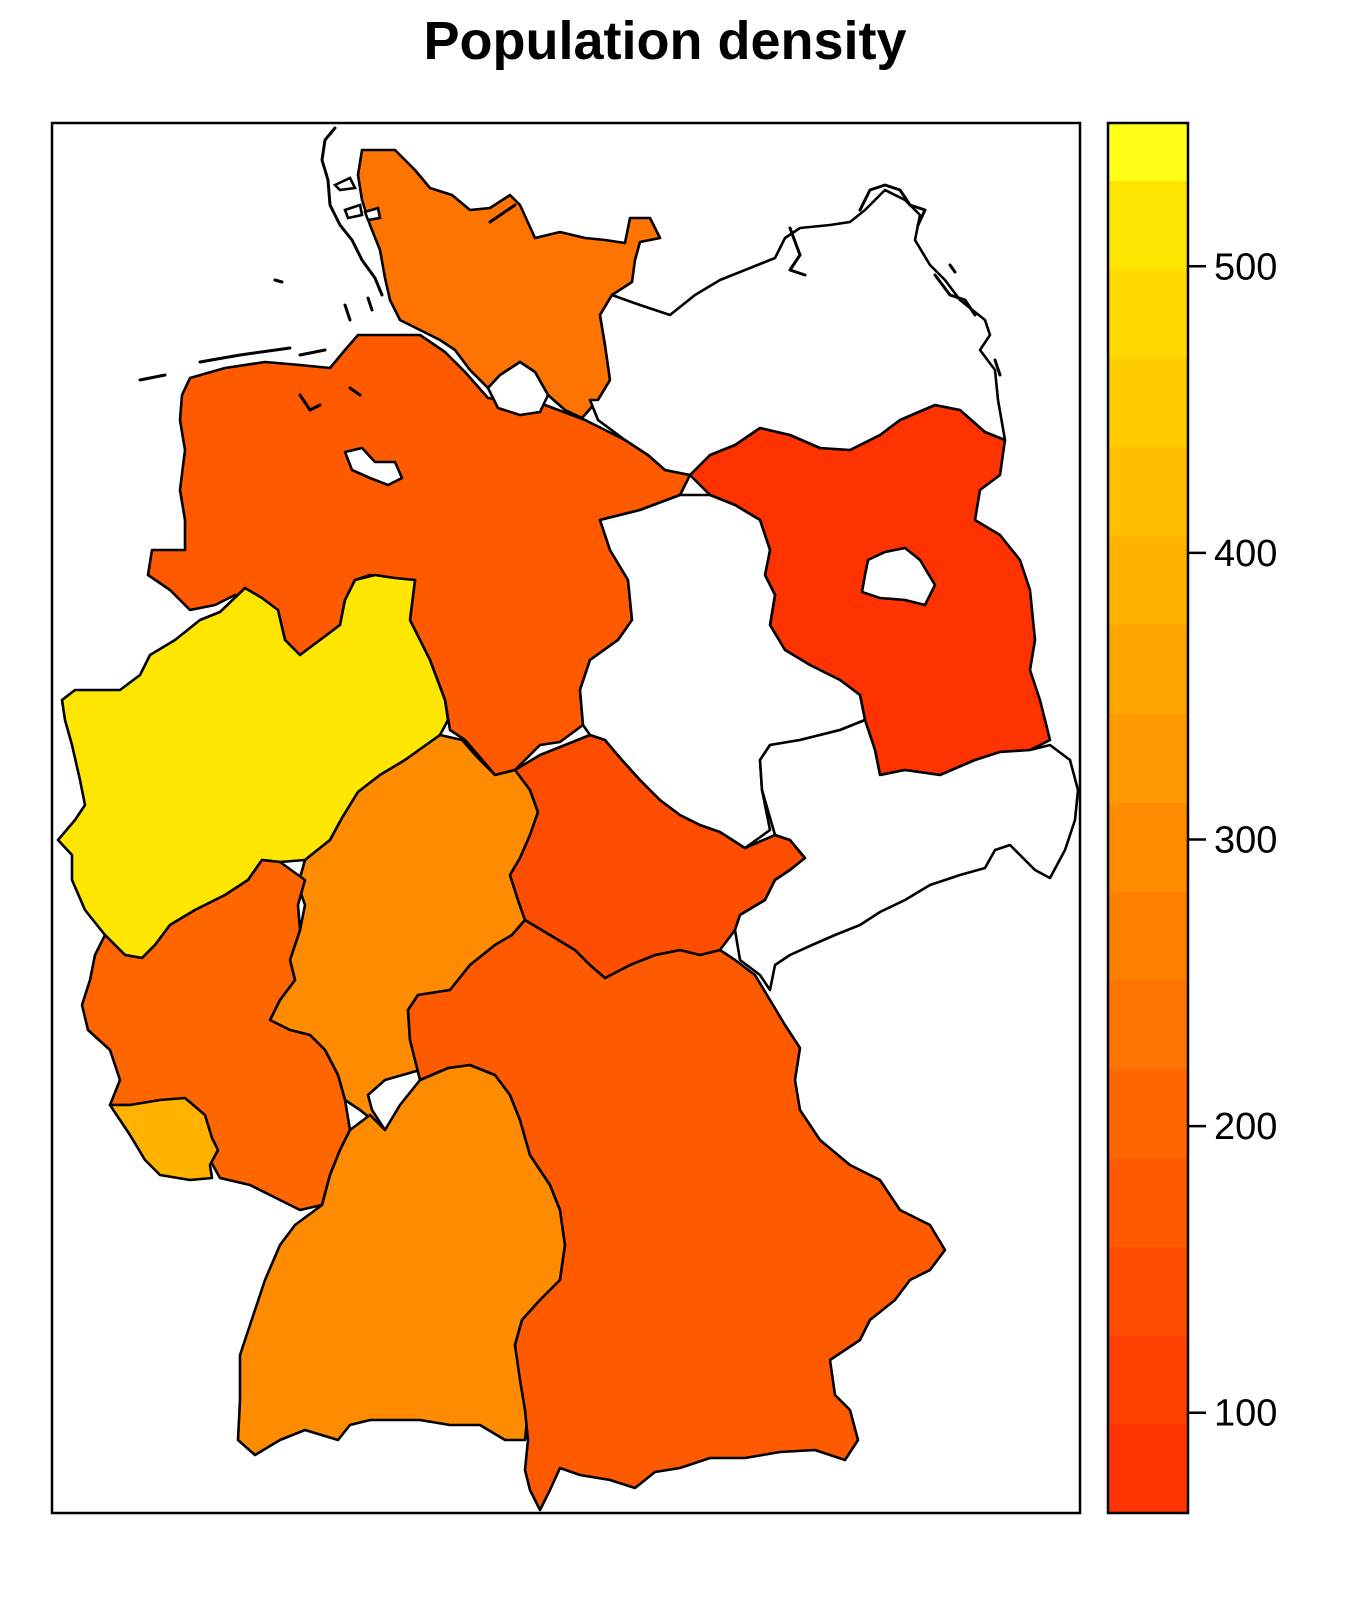 This screenshot has height=1600, width=1350. Describe the element at coordinates (898, 576) in the screenshot. I see `region-berlin` at that location.